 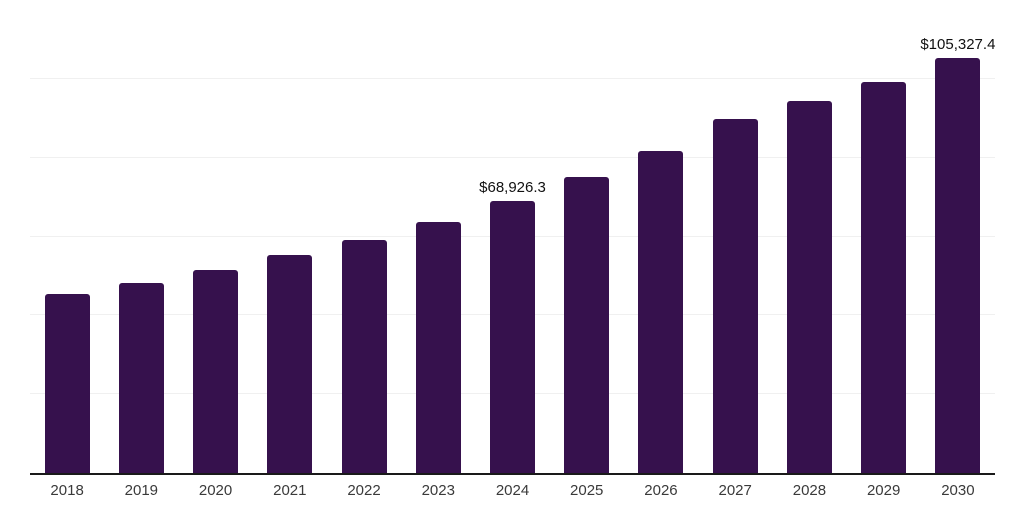 What do you see at coordinates (438, 490) in the screenshot?
I see `x-tick-label-2023: 2023` at bounding box center [438, 490].